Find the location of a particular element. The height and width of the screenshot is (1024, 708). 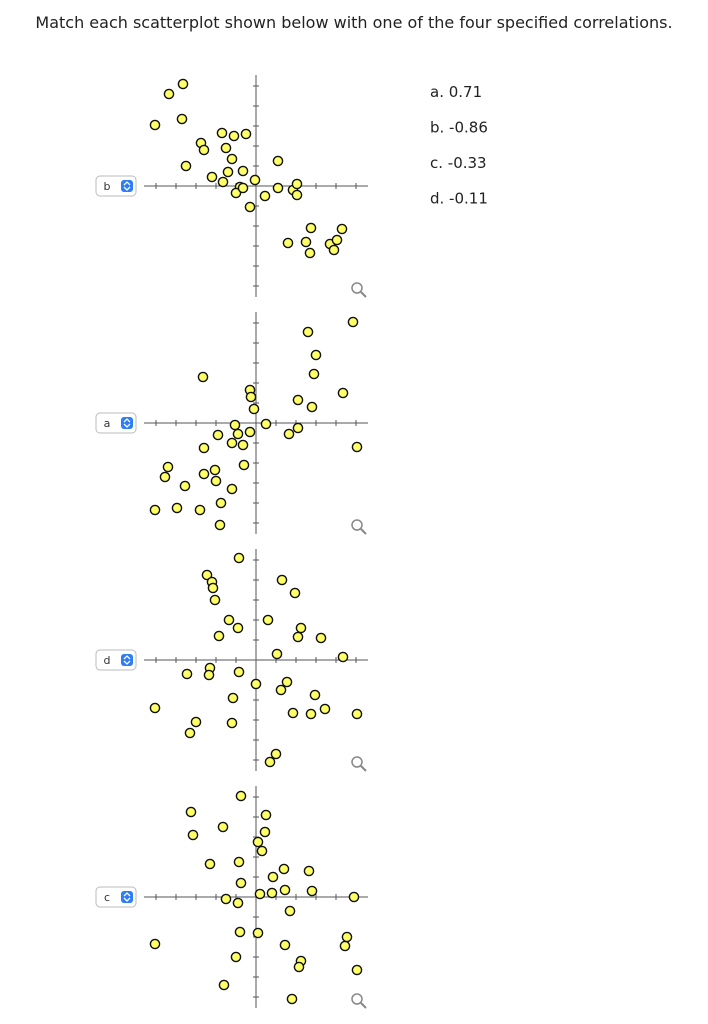

scatterplot: c is located at coordinates (231, 897).